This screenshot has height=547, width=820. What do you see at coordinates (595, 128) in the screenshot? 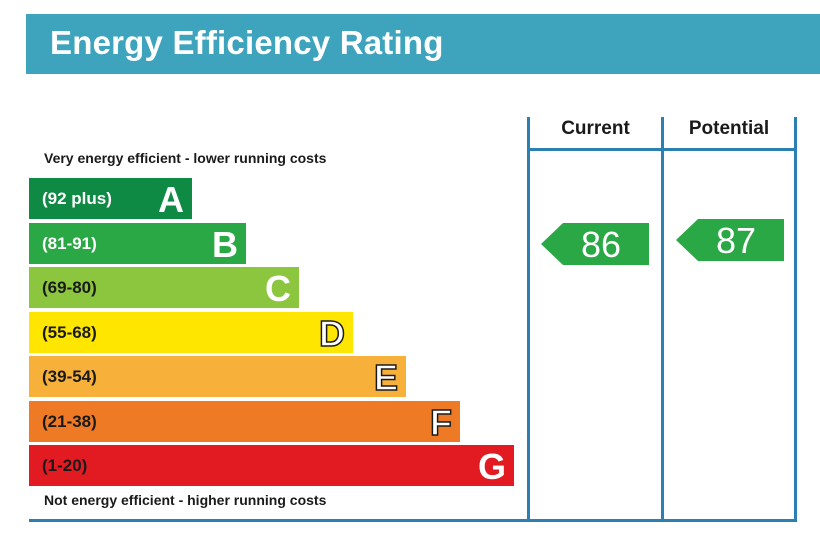
I see `column-header-current: Current` at bounding box center [595, 128].